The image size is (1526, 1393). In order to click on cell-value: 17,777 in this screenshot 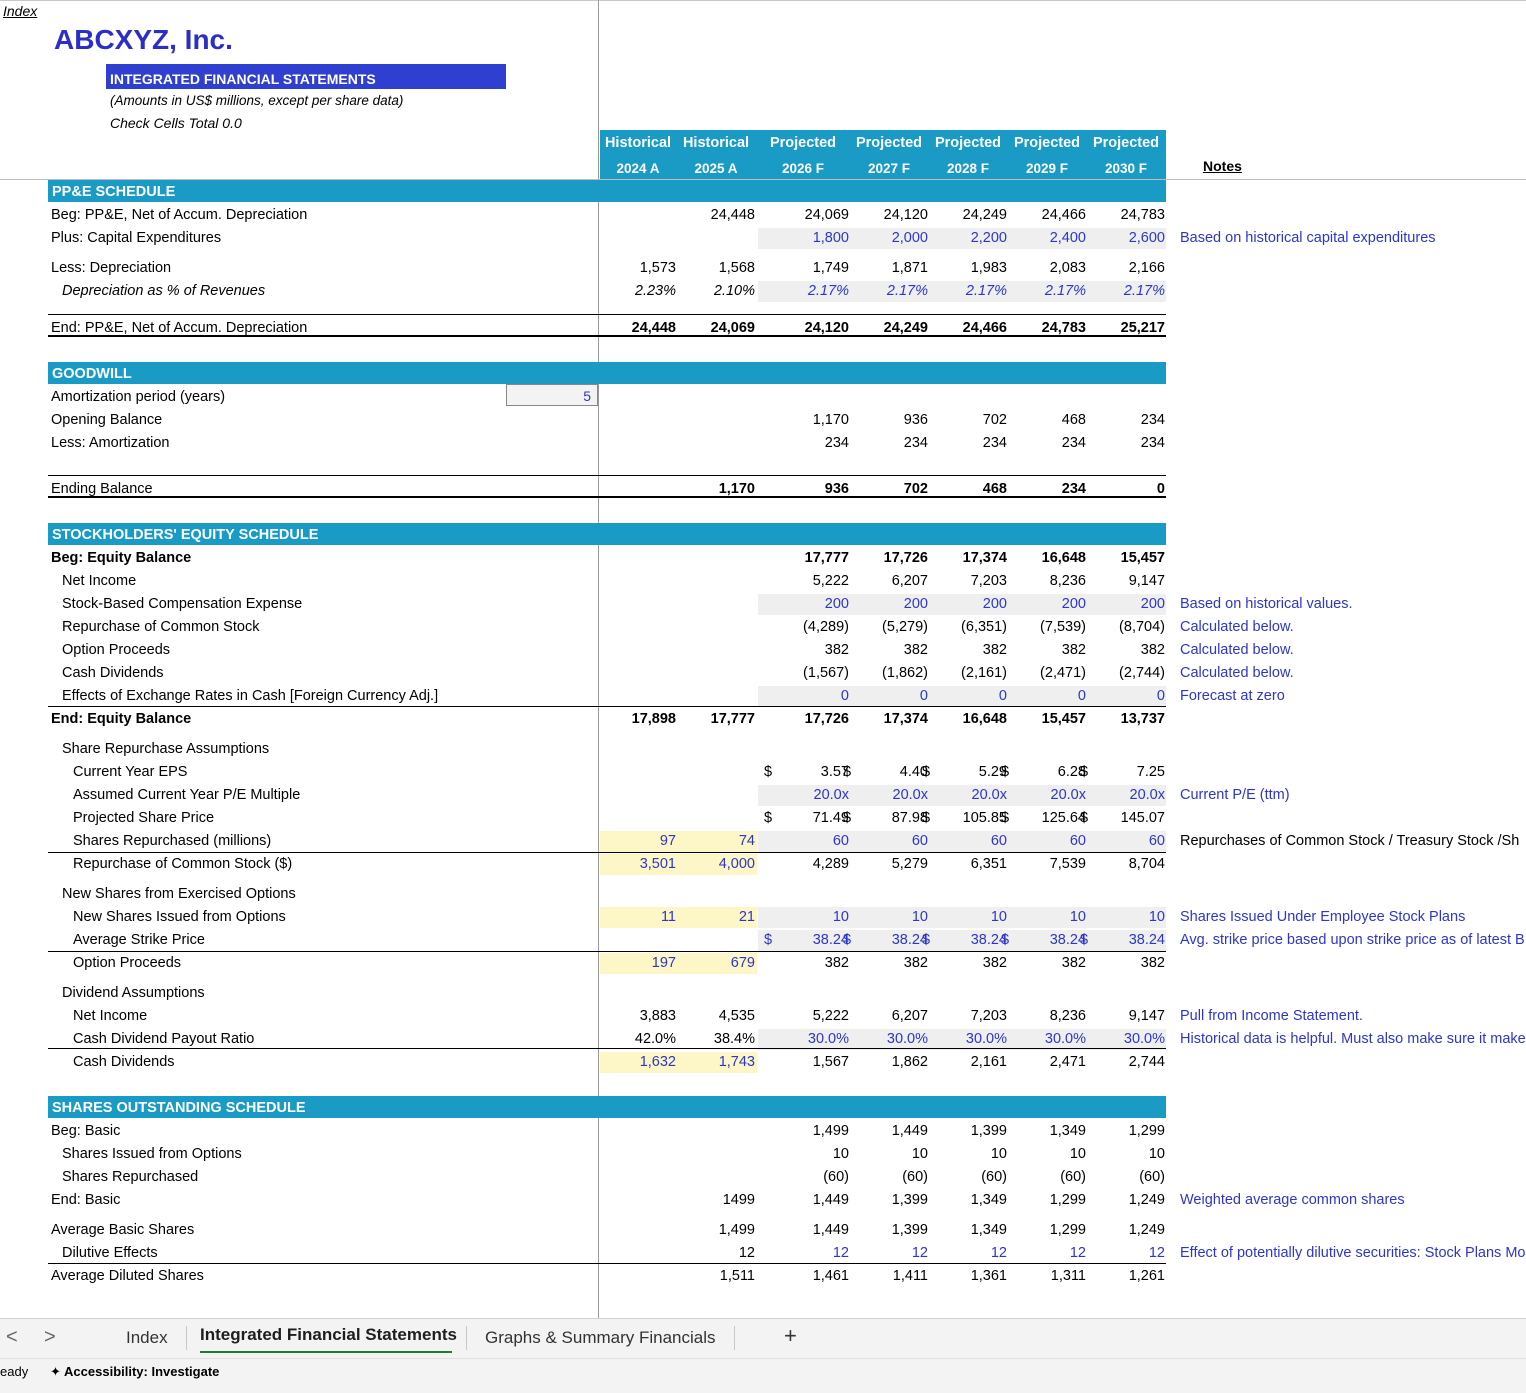, I will do `click(826, 558)`.